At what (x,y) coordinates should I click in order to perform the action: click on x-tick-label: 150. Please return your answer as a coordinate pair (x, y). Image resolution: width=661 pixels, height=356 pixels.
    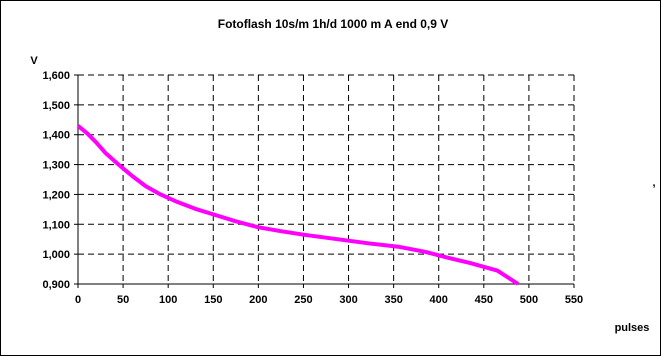
    Looking at the image, I should click on (213, 300).